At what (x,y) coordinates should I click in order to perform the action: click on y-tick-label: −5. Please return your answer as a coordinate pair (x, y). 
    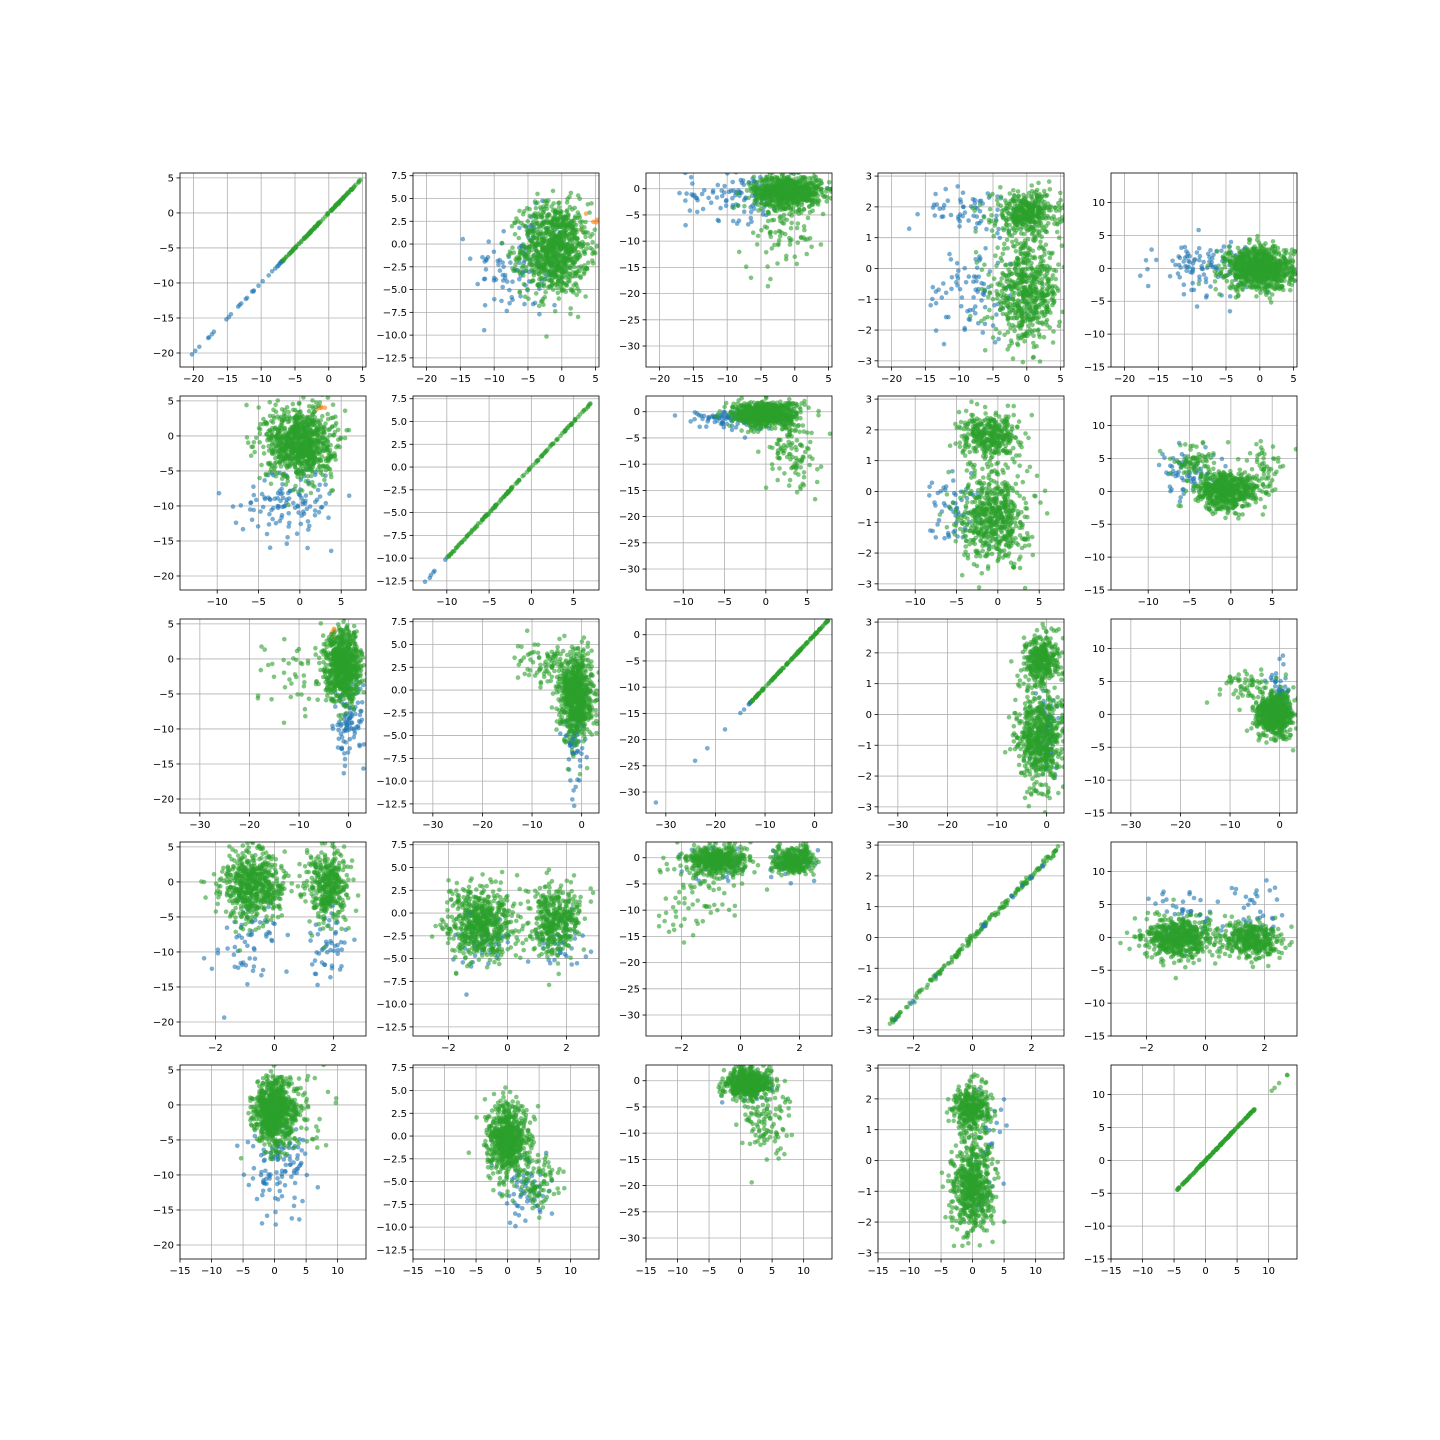
    Looking at the image, I should click on (1097, 302).